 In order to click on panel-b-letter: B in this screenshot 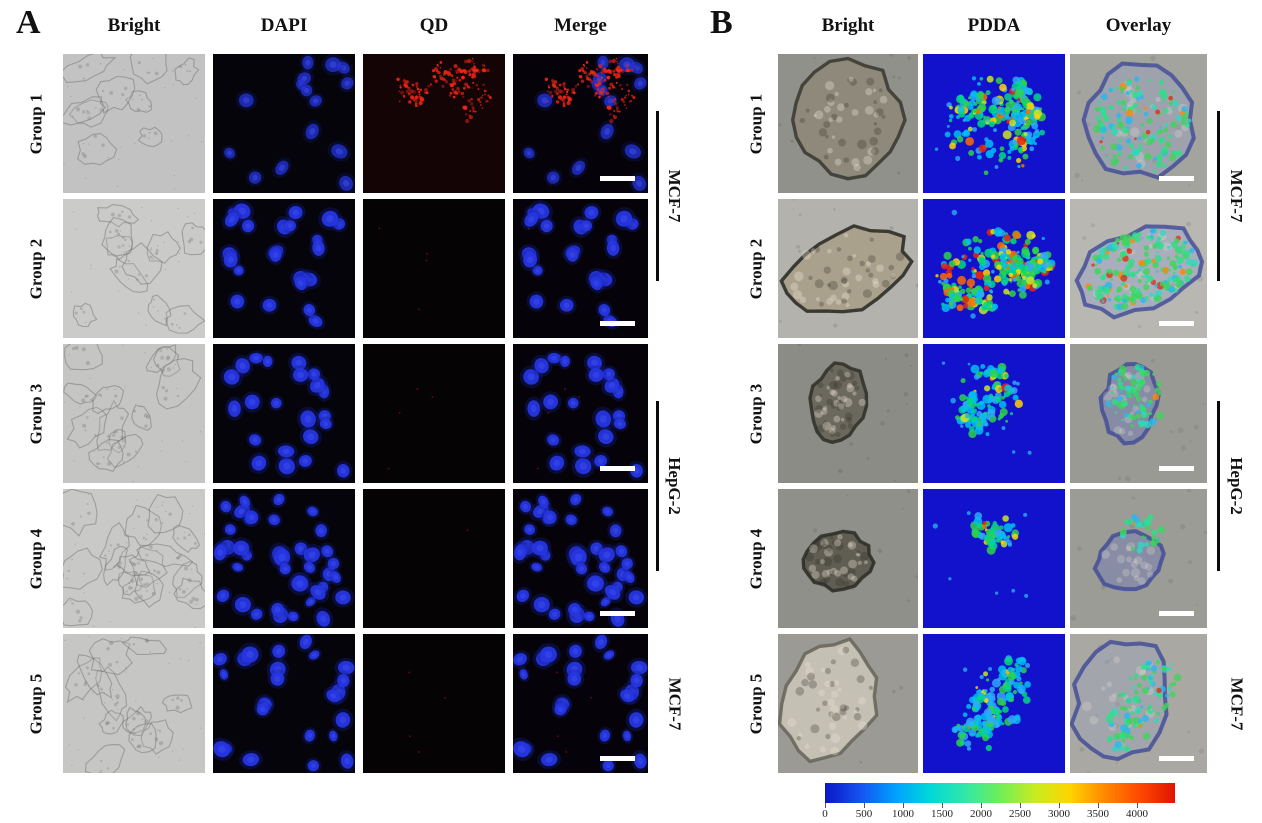, I will do `click(721, 22)`.